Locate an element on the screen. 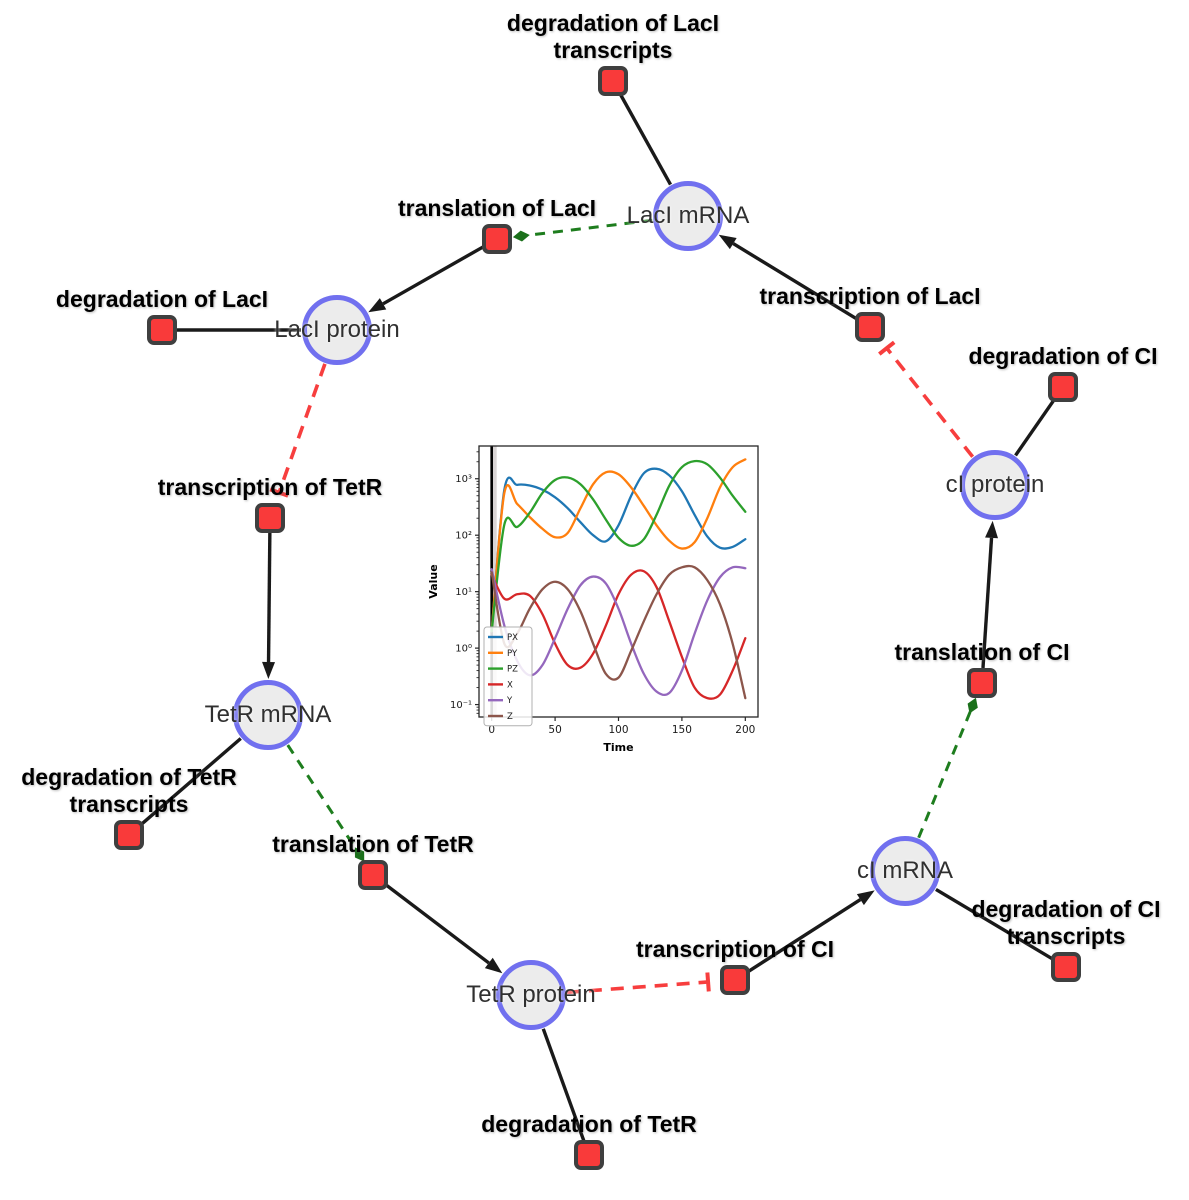 The width and height of the screenshot is (1189, 1200). y-axis-label: Value is located at coordinates (433, 581).